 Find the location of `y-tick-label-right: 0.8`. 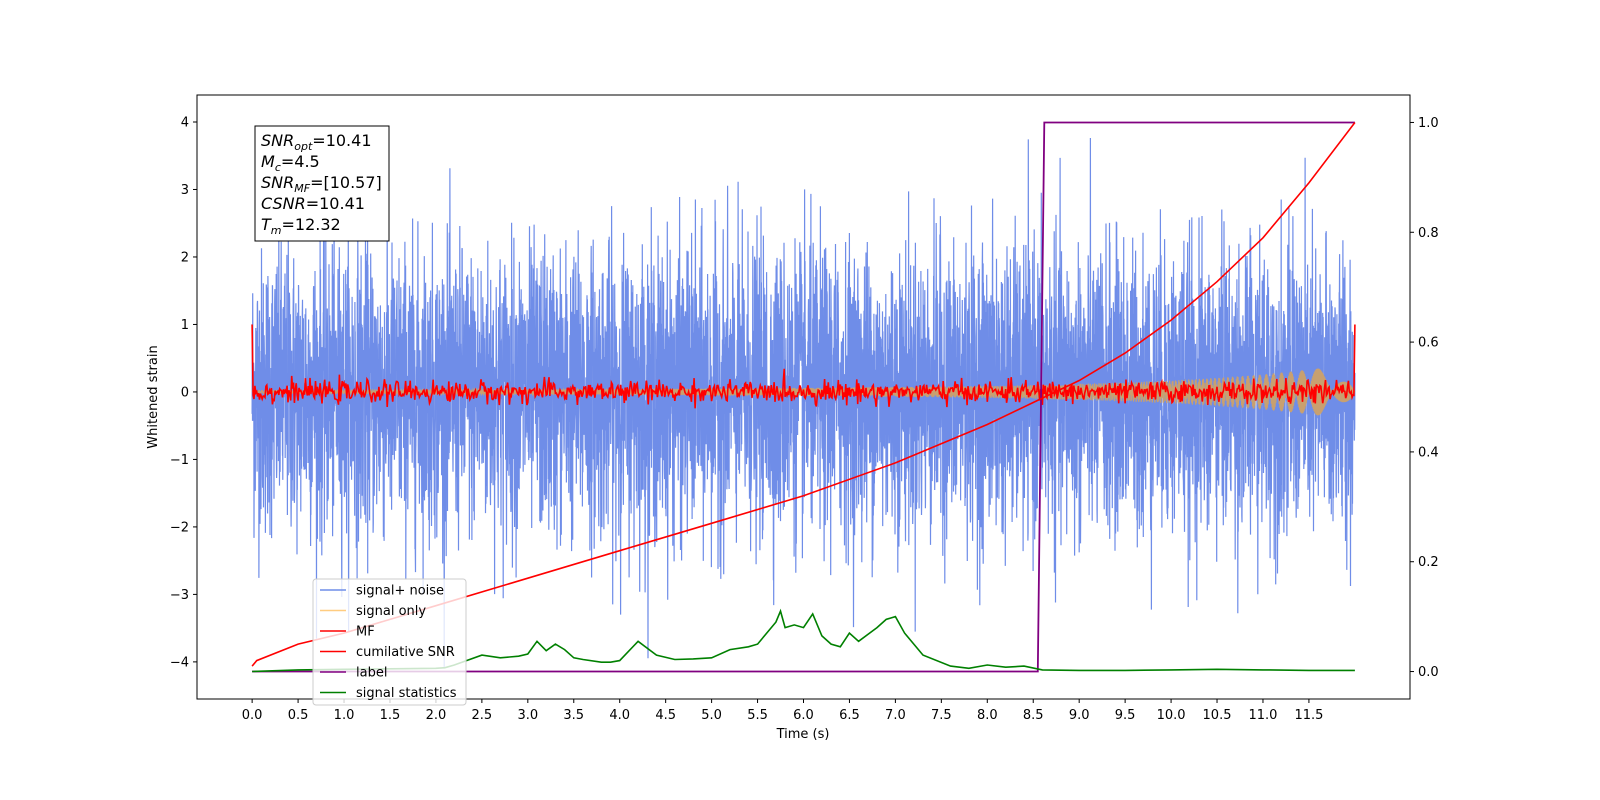

y-tick-label-right: 0.8 is located at coordinates (1428, 233).